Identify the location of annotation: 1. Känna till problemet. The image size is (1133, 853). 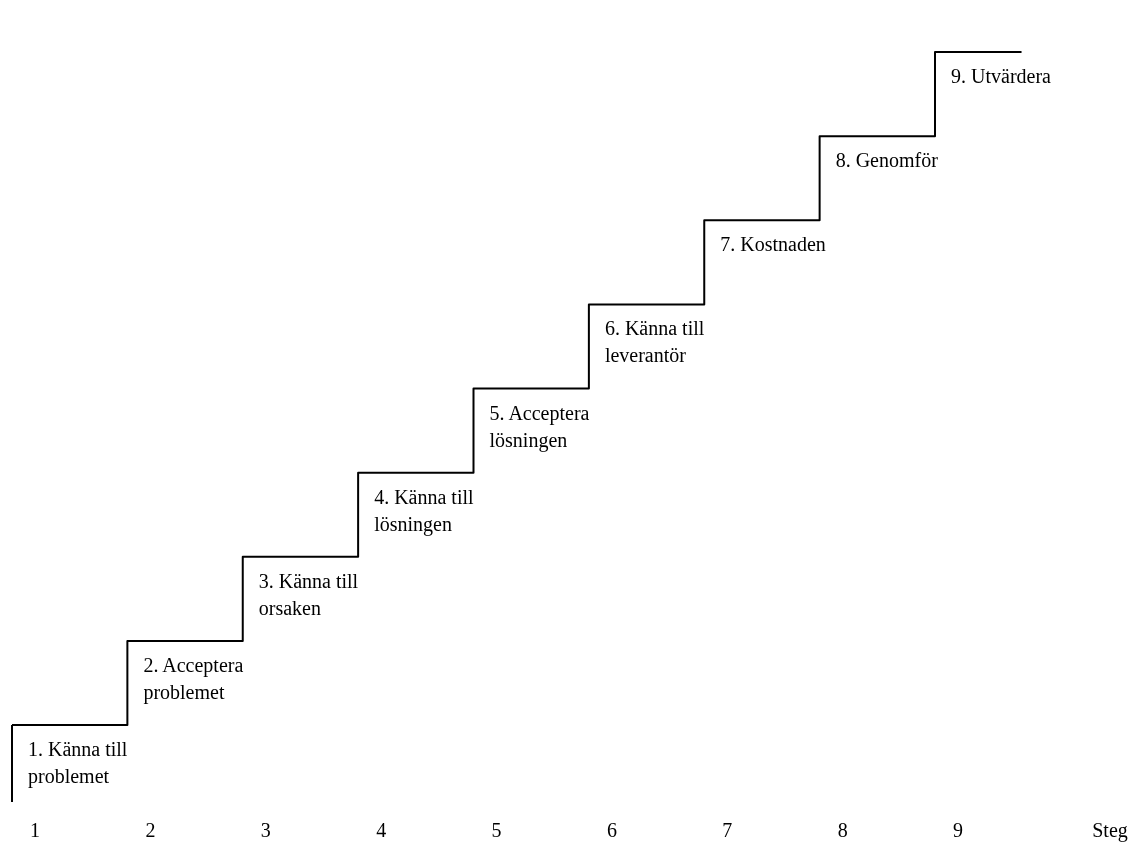
(78, 763).